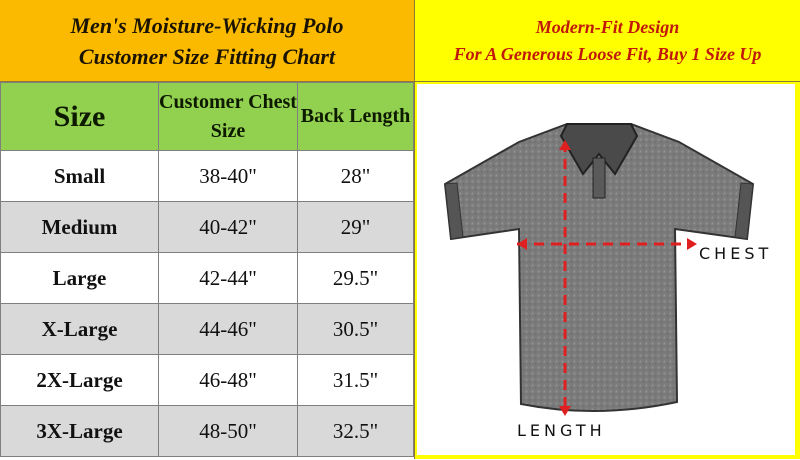 The image size is (800, 460). I want to click on header-row: Size Customer Chest Size Back Length, so click(207, 116).